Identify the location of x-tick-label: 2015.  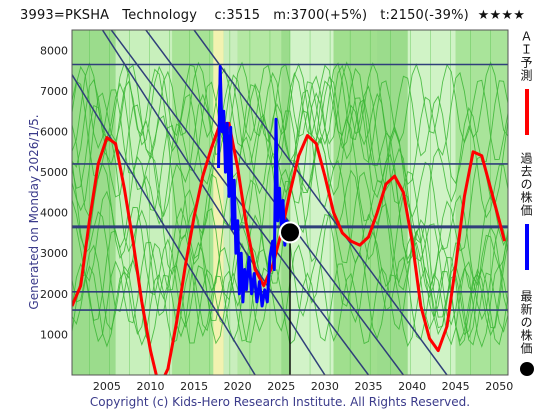
(194, 386).